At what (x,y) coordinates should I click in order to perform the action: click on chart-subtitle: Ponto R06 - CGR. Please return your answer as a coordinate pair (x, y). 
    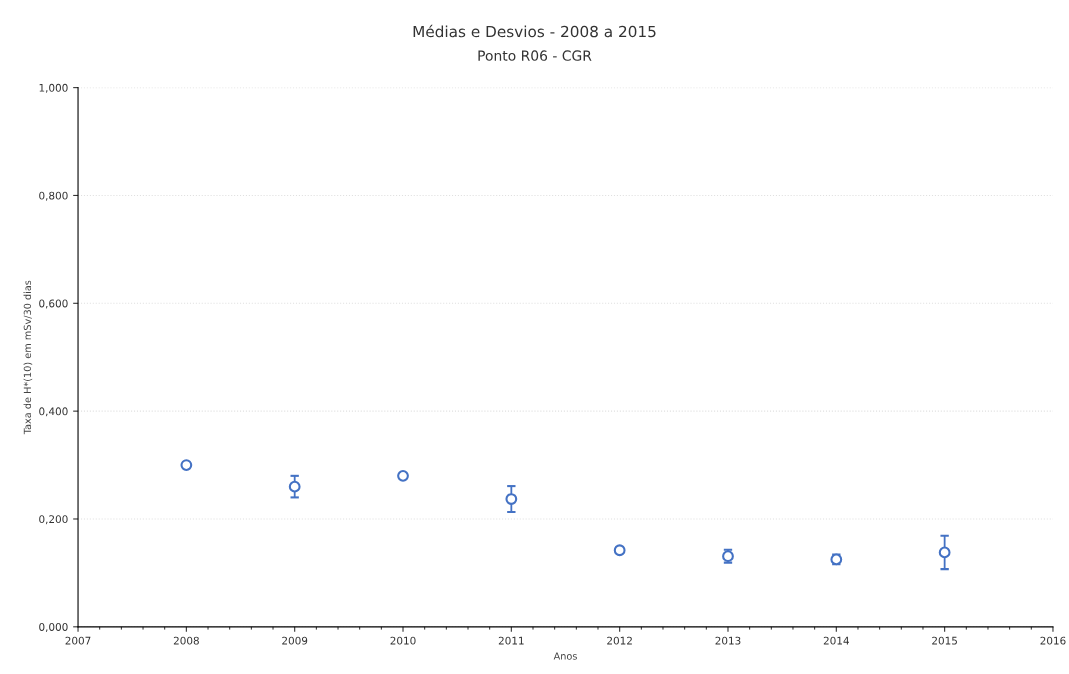
    Looking at the image, I should click on (535, 55).